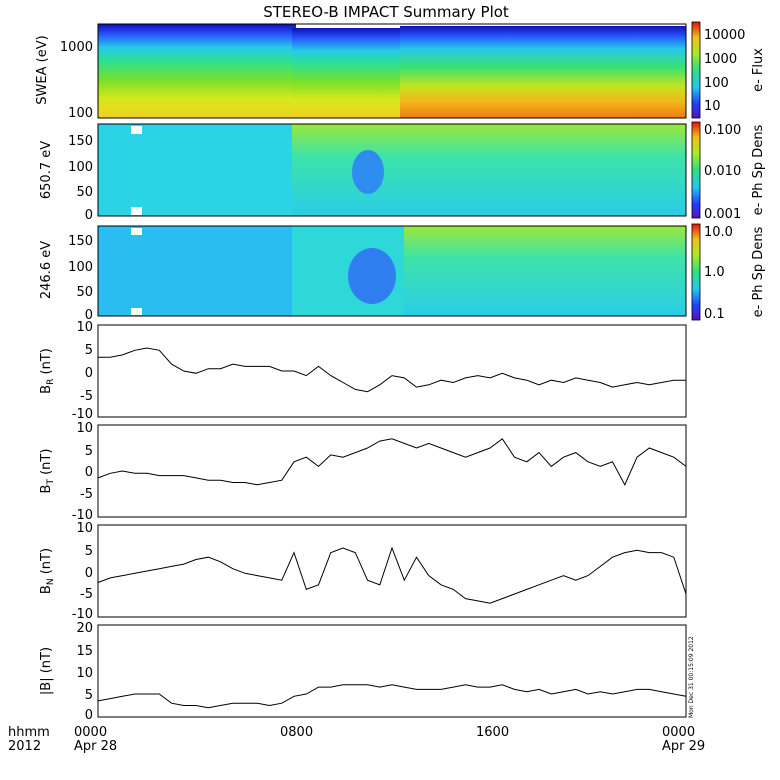  I want to click on pad650-gap-bottom, so click(136, 211).